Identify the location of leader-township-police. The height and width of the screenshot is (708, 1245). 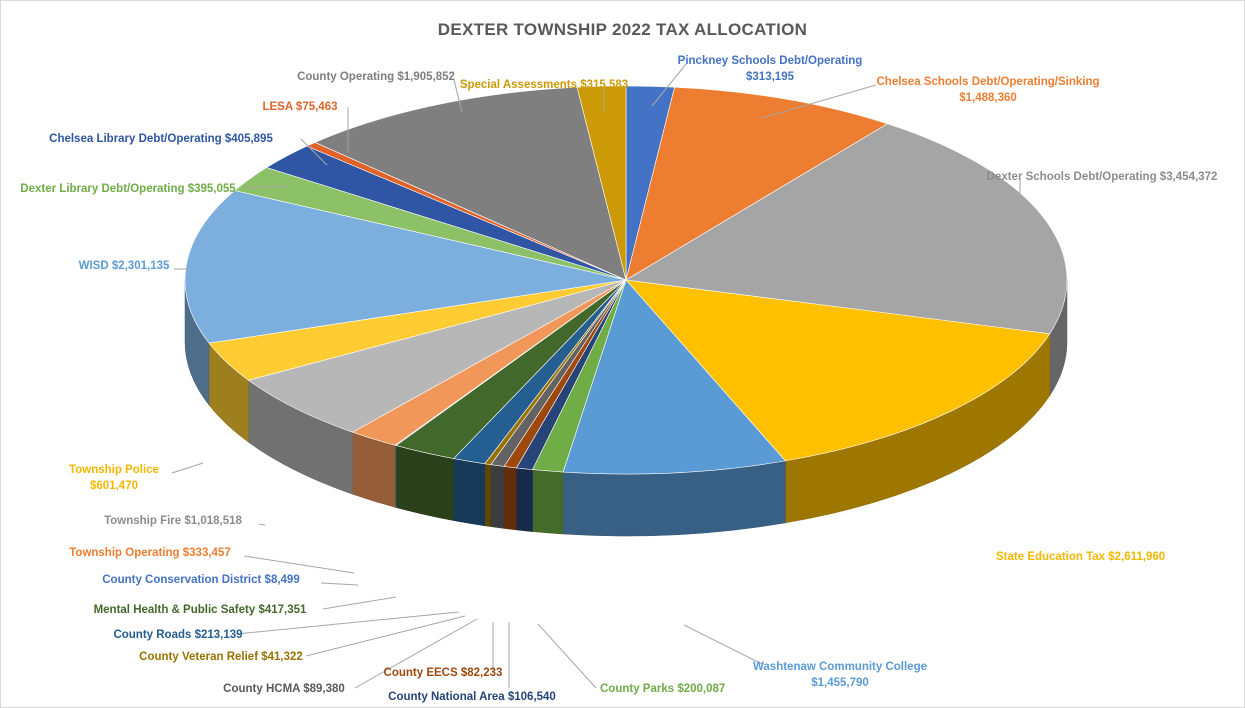
(187, 468).